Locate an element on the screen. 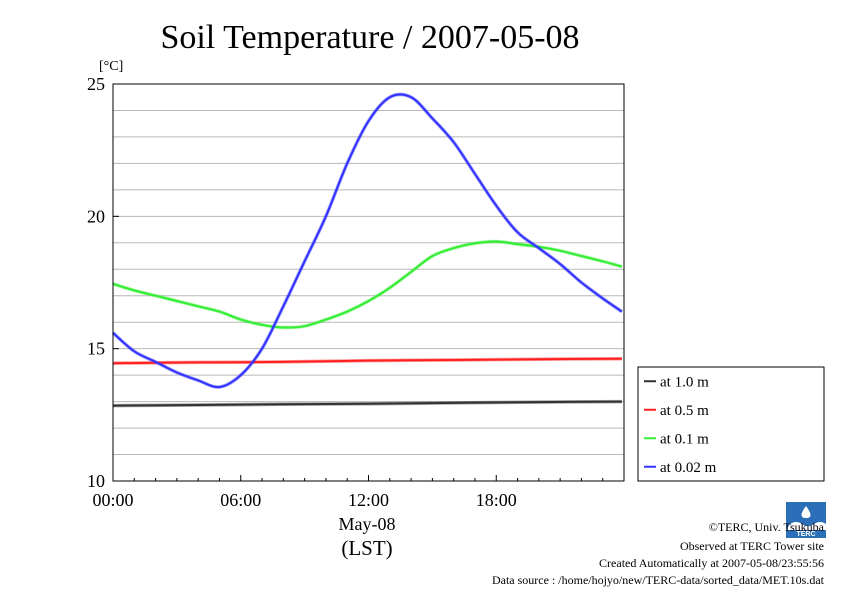 The image size is (842, 595). x-tick-label: 06:00 is located at coordinates (240, 500).